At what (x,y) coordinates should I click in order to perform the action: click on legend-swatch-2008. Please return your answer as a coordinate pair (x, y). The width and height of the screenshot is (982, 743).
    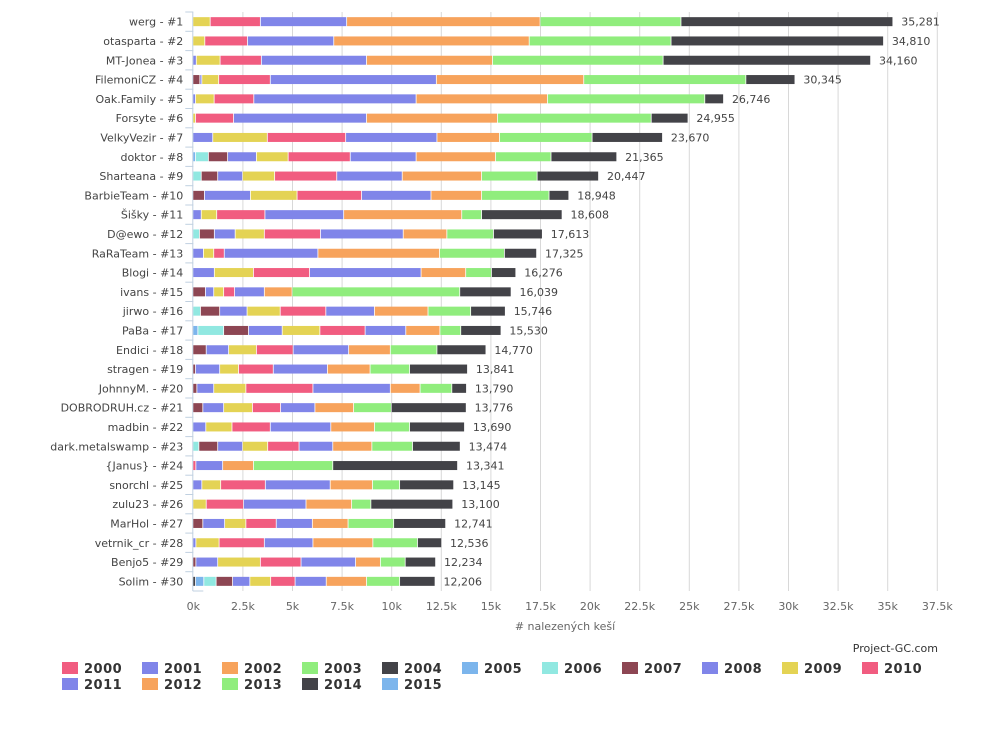
    Looking at the image, I should click on (710, 668).